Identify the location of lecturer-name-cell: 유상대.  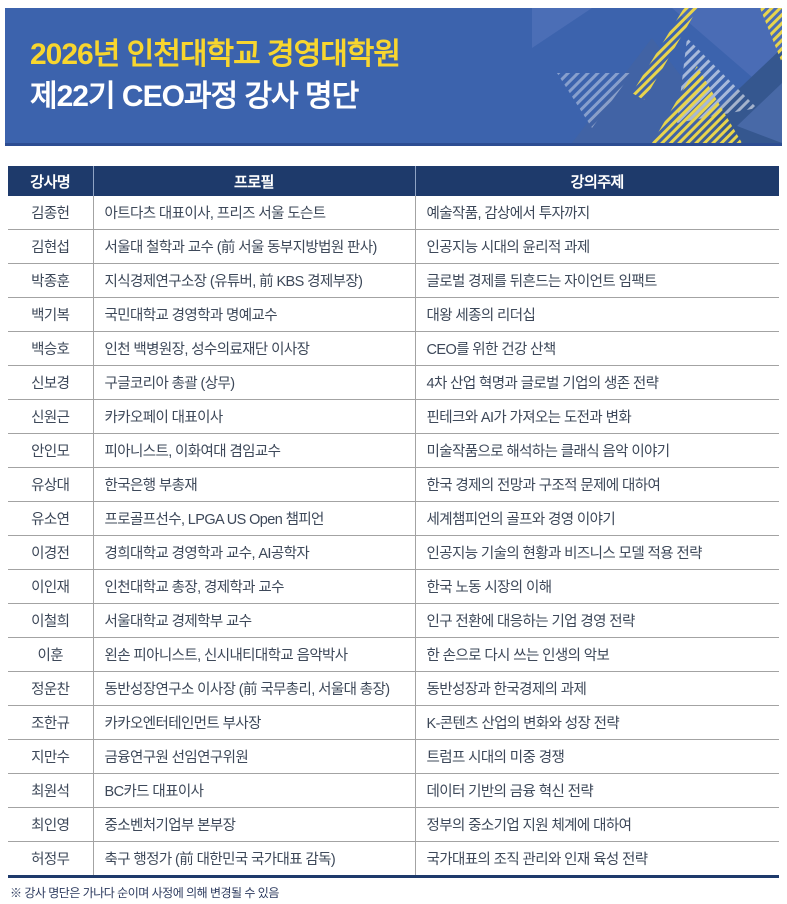
(51, 484).